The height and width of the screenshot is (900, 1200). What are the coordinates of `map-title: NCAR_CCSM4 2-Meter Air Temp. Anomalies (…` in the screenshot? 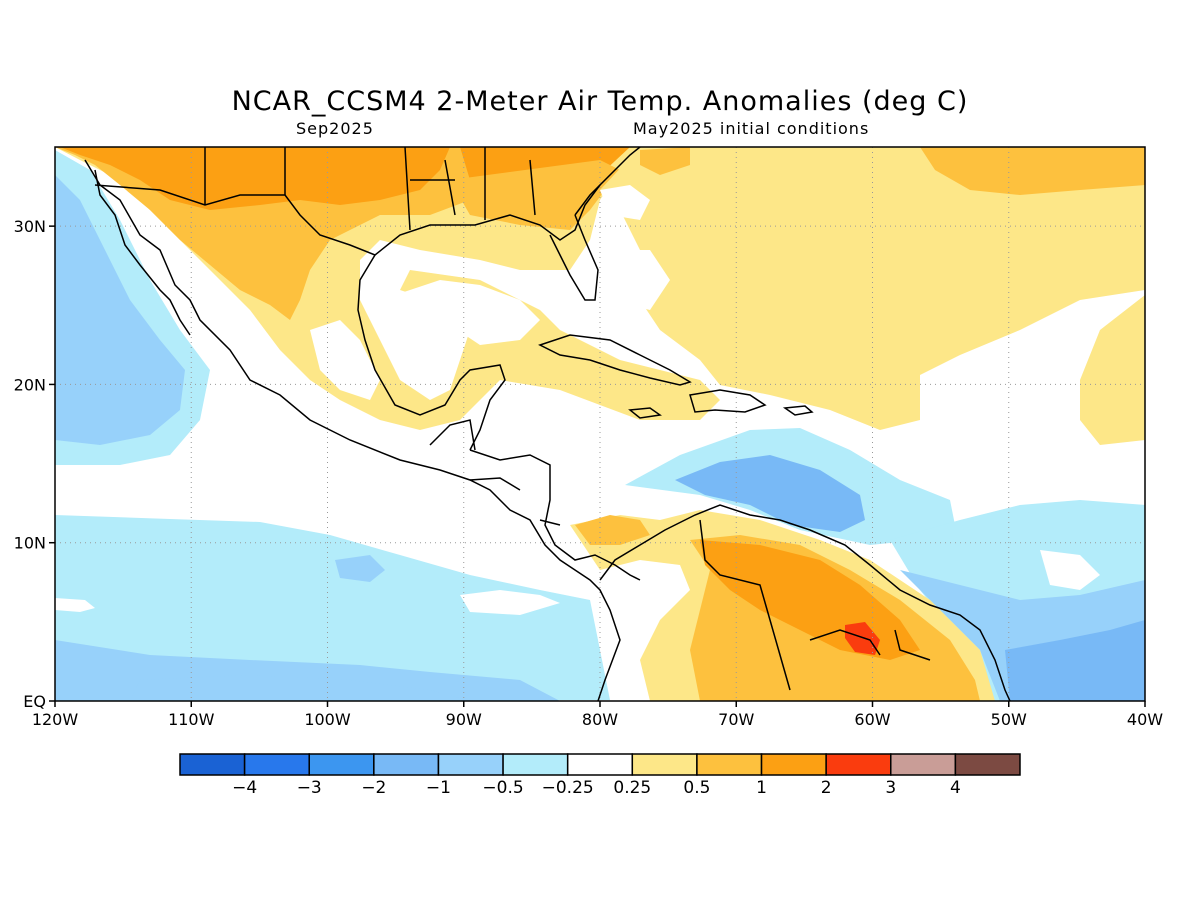 It's located at (600, 101).